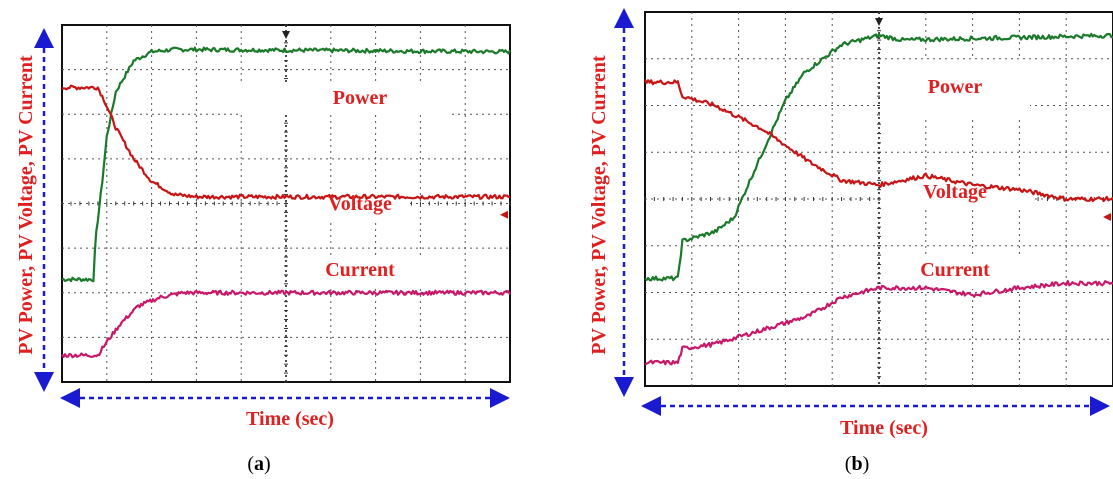 The image size is (1113, 479). What do you see at coordinates (290, 419) in the screenshot?
I see `panel-a-xlabel: Time (sec)` at bounding box center [290, 419].